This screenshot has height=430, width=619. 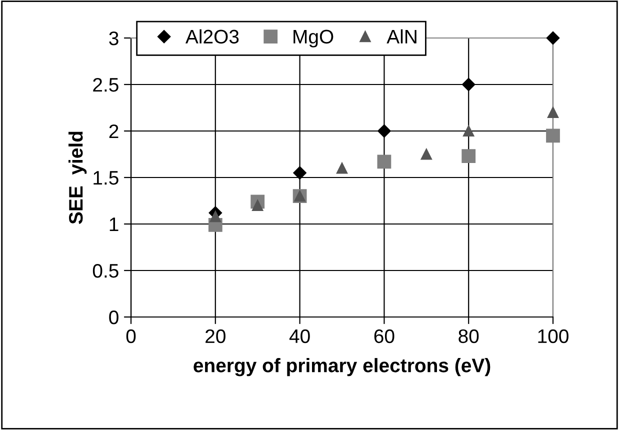 I want to click on y-tick-label: 0.5, so click(x=105, y=271).